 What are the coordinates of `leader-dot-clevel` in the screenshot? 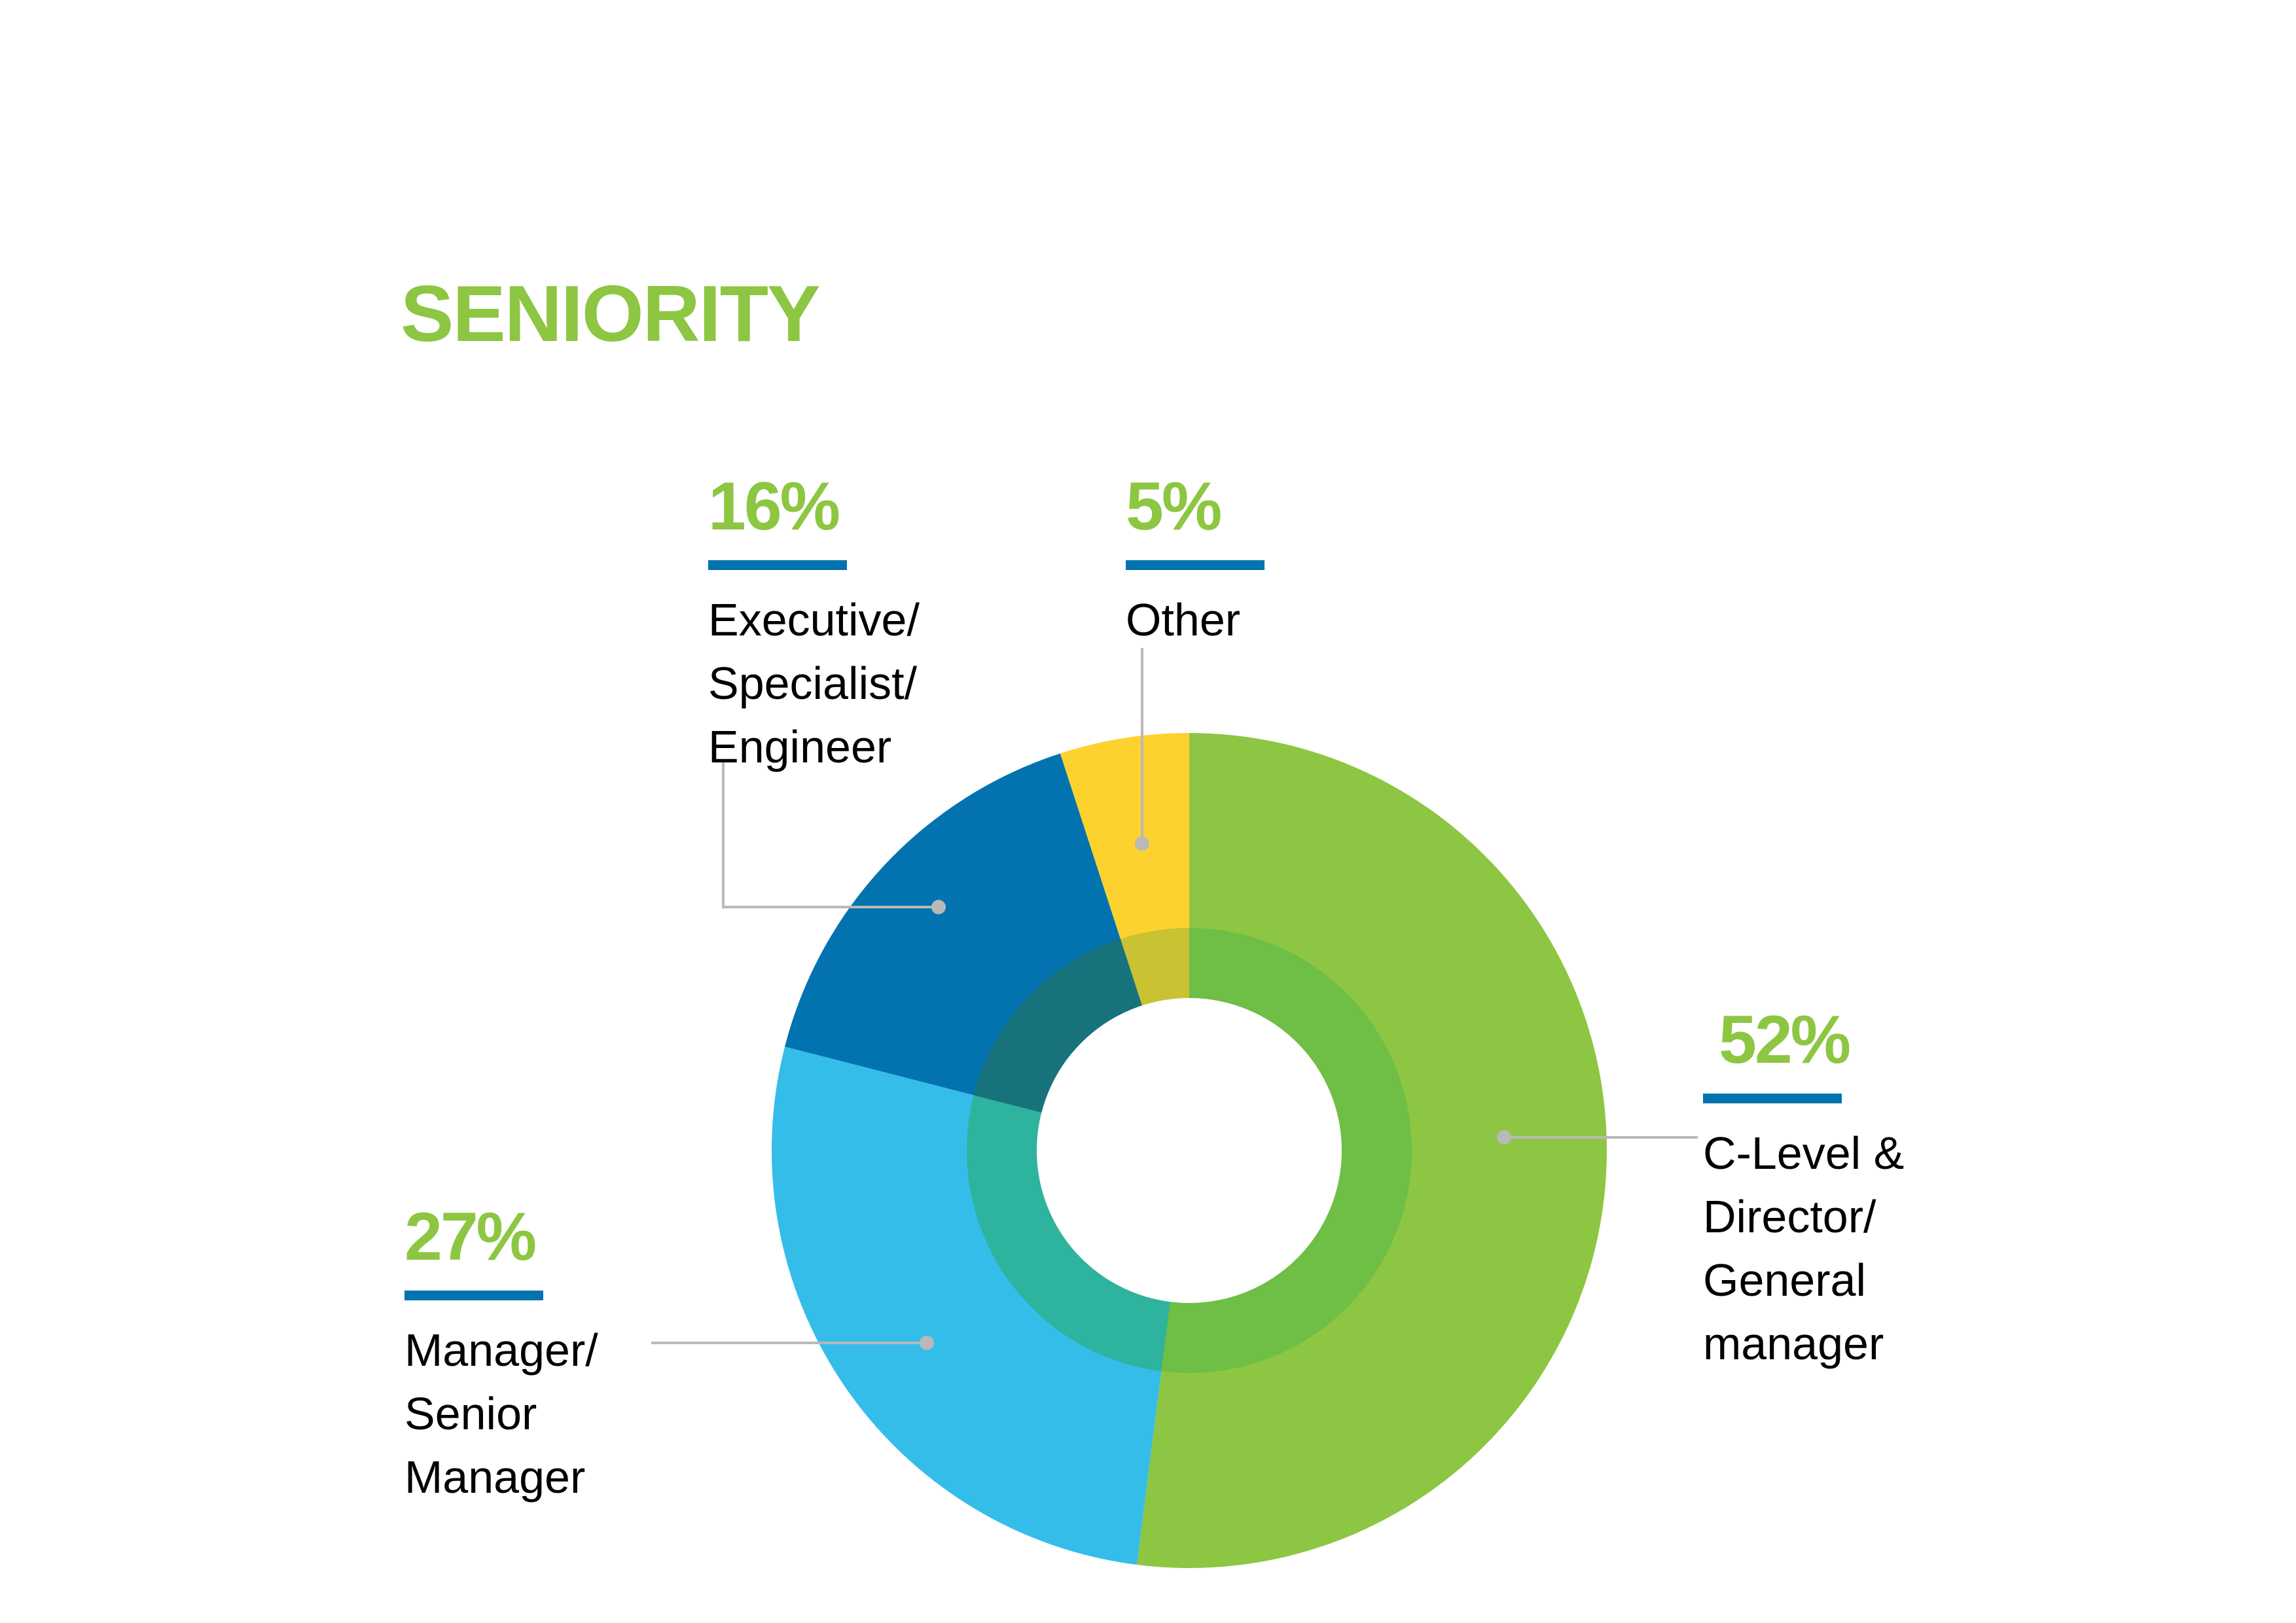 It's located at (1504, 1137).